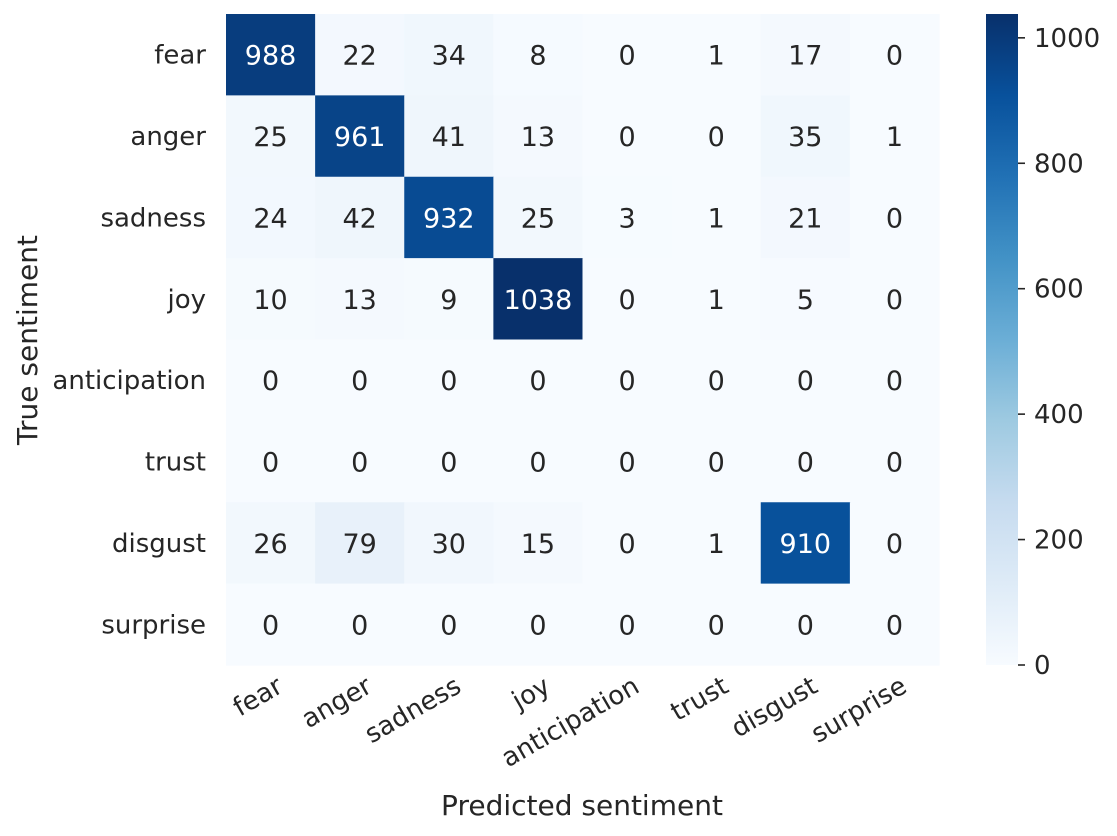 This screenshot has height=836, width=1117. Describe the element at coordinates (1059, 415) in the screenshot. I see `colorbar-tick-label: 400` at that location.